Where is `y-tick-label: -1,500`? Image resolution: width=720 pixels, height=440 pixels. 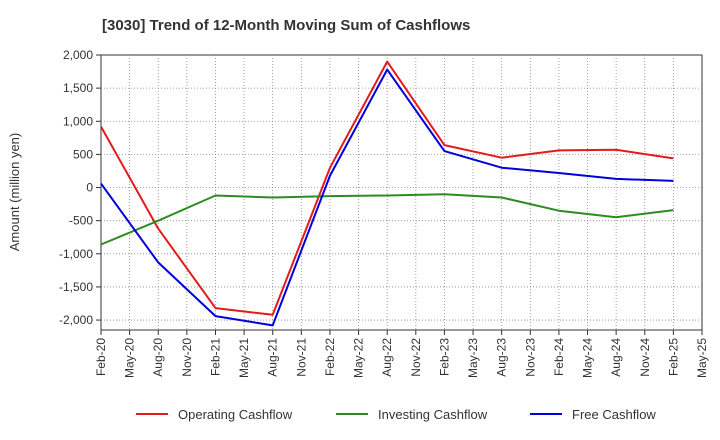 y-tick-label: -1,500 is located at coordinates (76, 287).